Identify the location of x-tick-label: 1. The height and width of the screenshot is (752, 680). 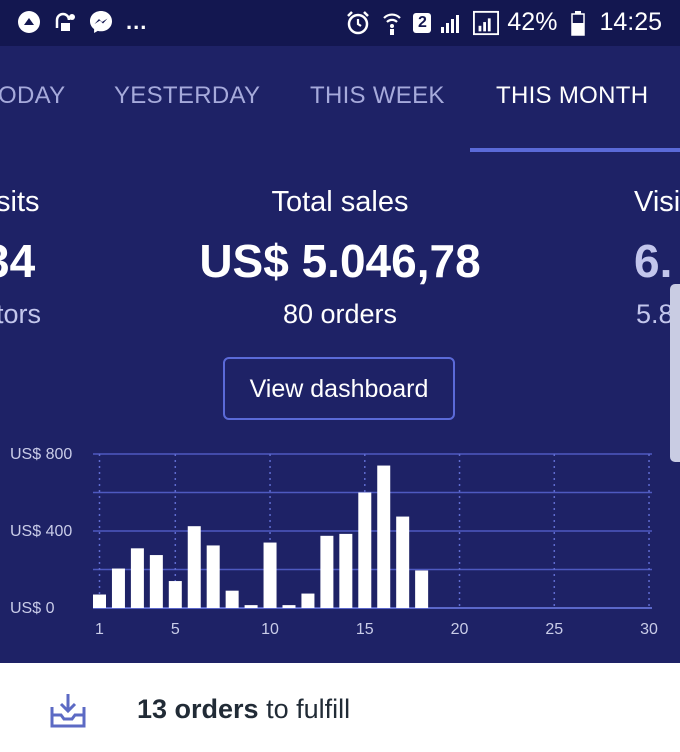
(99, 629).